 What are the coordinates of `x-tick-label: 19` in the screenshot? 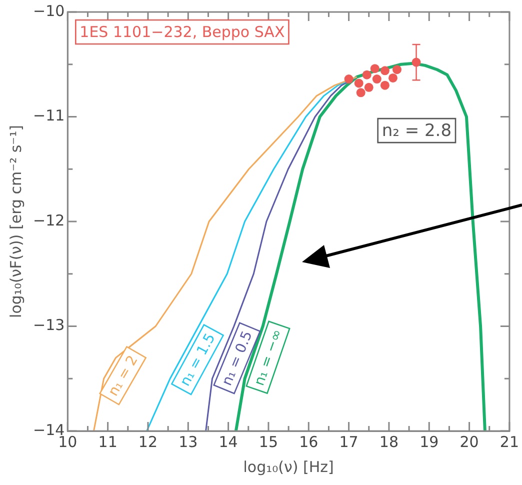 It's located at (429, 441).